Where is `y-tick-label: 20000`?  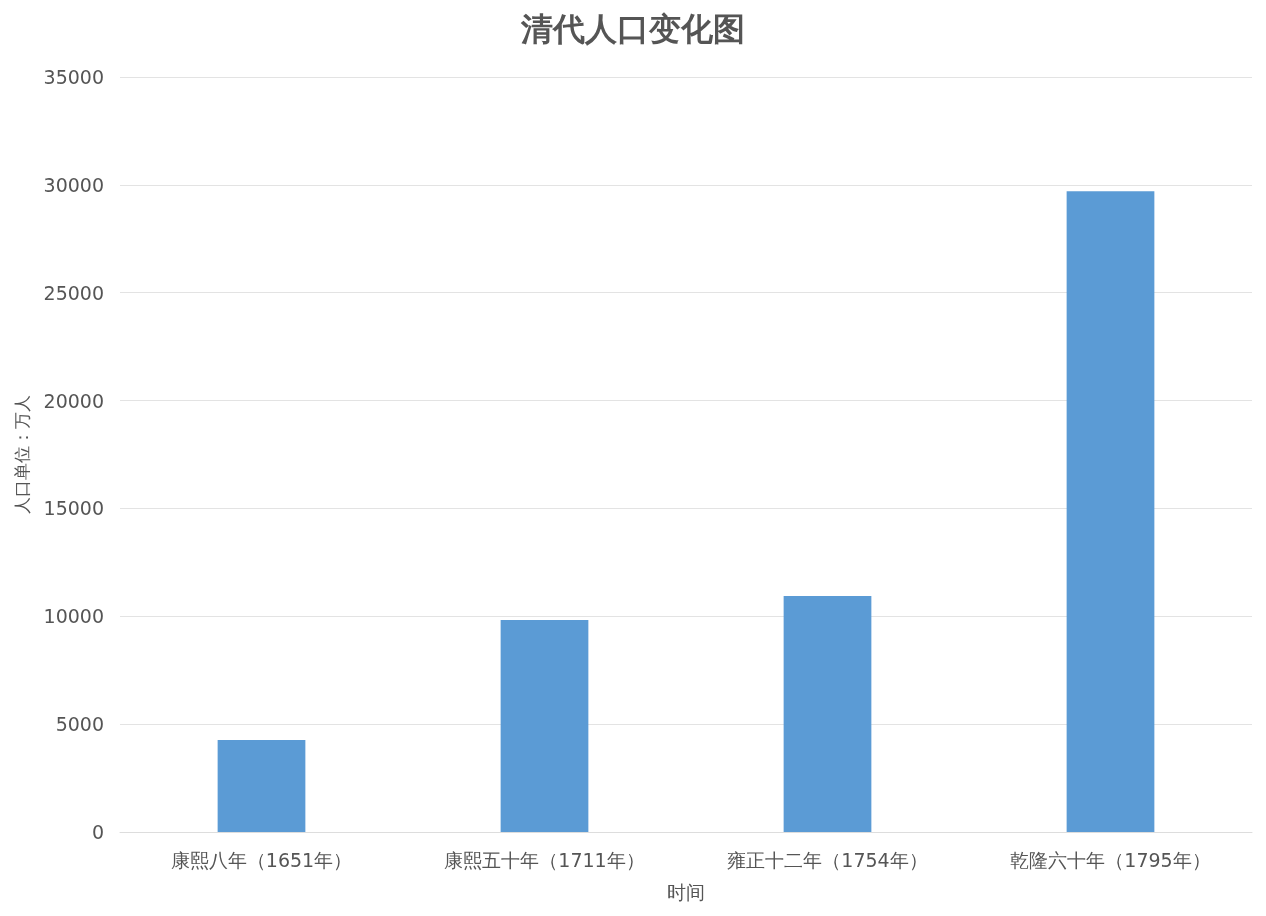
y-tick-label: 20000 is located at coordinates (73, 400).